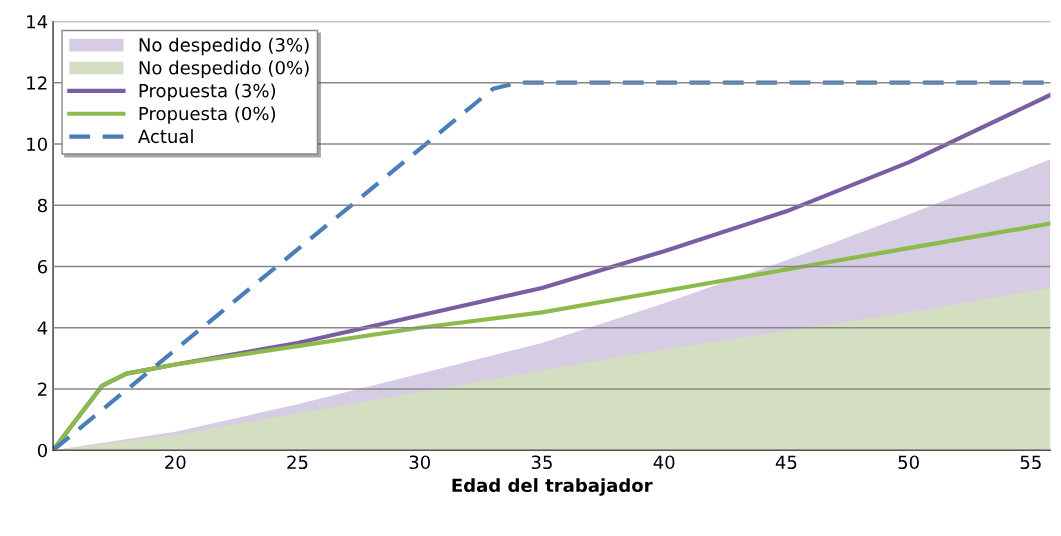  I want to click on legend-label: No despedido (3%), so click(224, 46).